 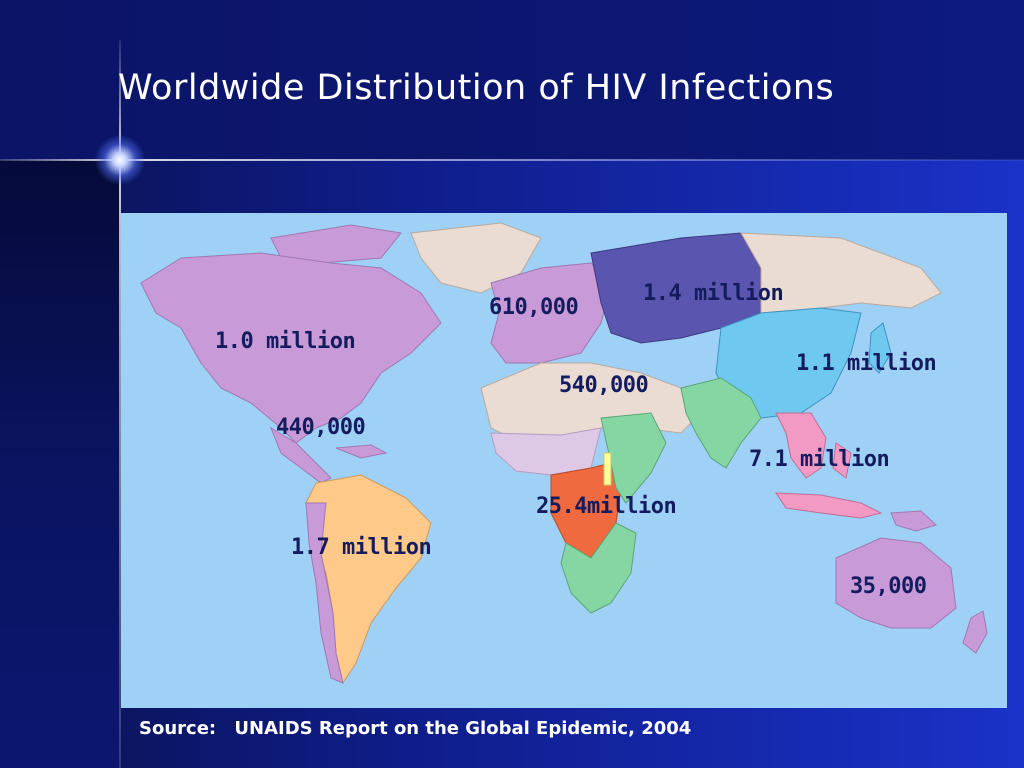 I want to click on east-africa-shape, so click(x=633, y=458).